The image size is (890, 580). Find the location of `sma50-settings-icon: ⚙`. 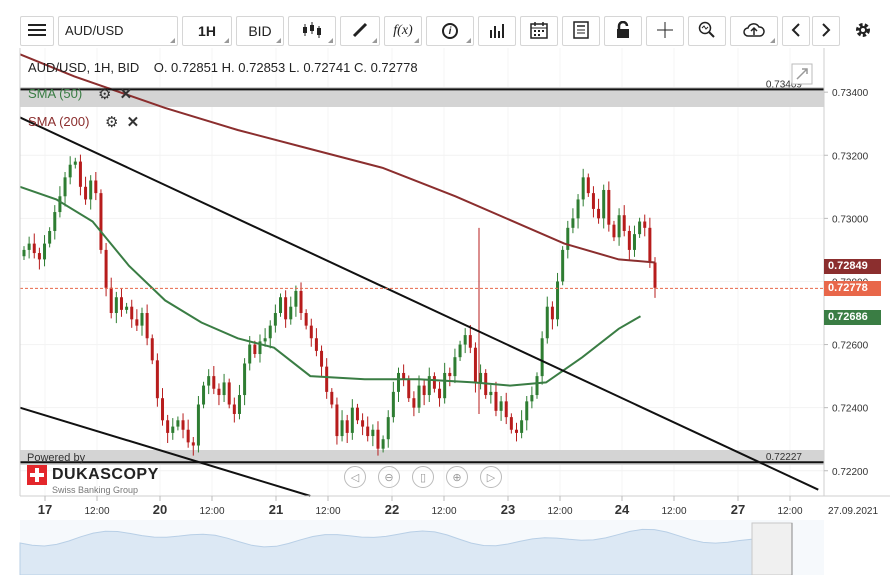

sma50-settings-icon: ⚙ is located at coordinates (105, 94).